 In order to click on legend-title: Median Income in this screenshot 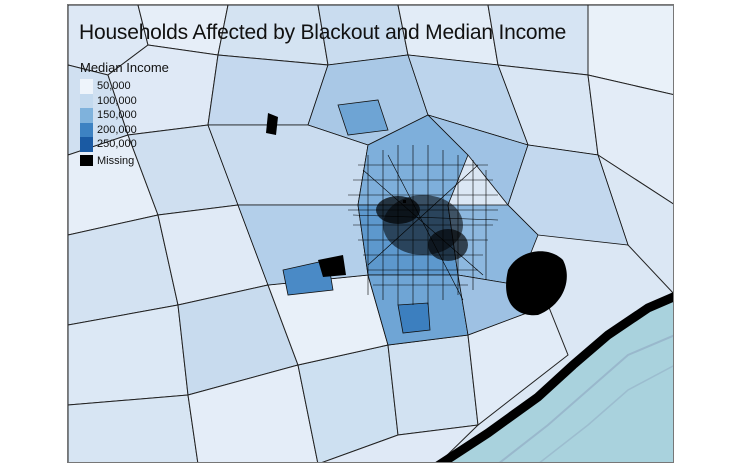, I will do `click(124, 67)`.